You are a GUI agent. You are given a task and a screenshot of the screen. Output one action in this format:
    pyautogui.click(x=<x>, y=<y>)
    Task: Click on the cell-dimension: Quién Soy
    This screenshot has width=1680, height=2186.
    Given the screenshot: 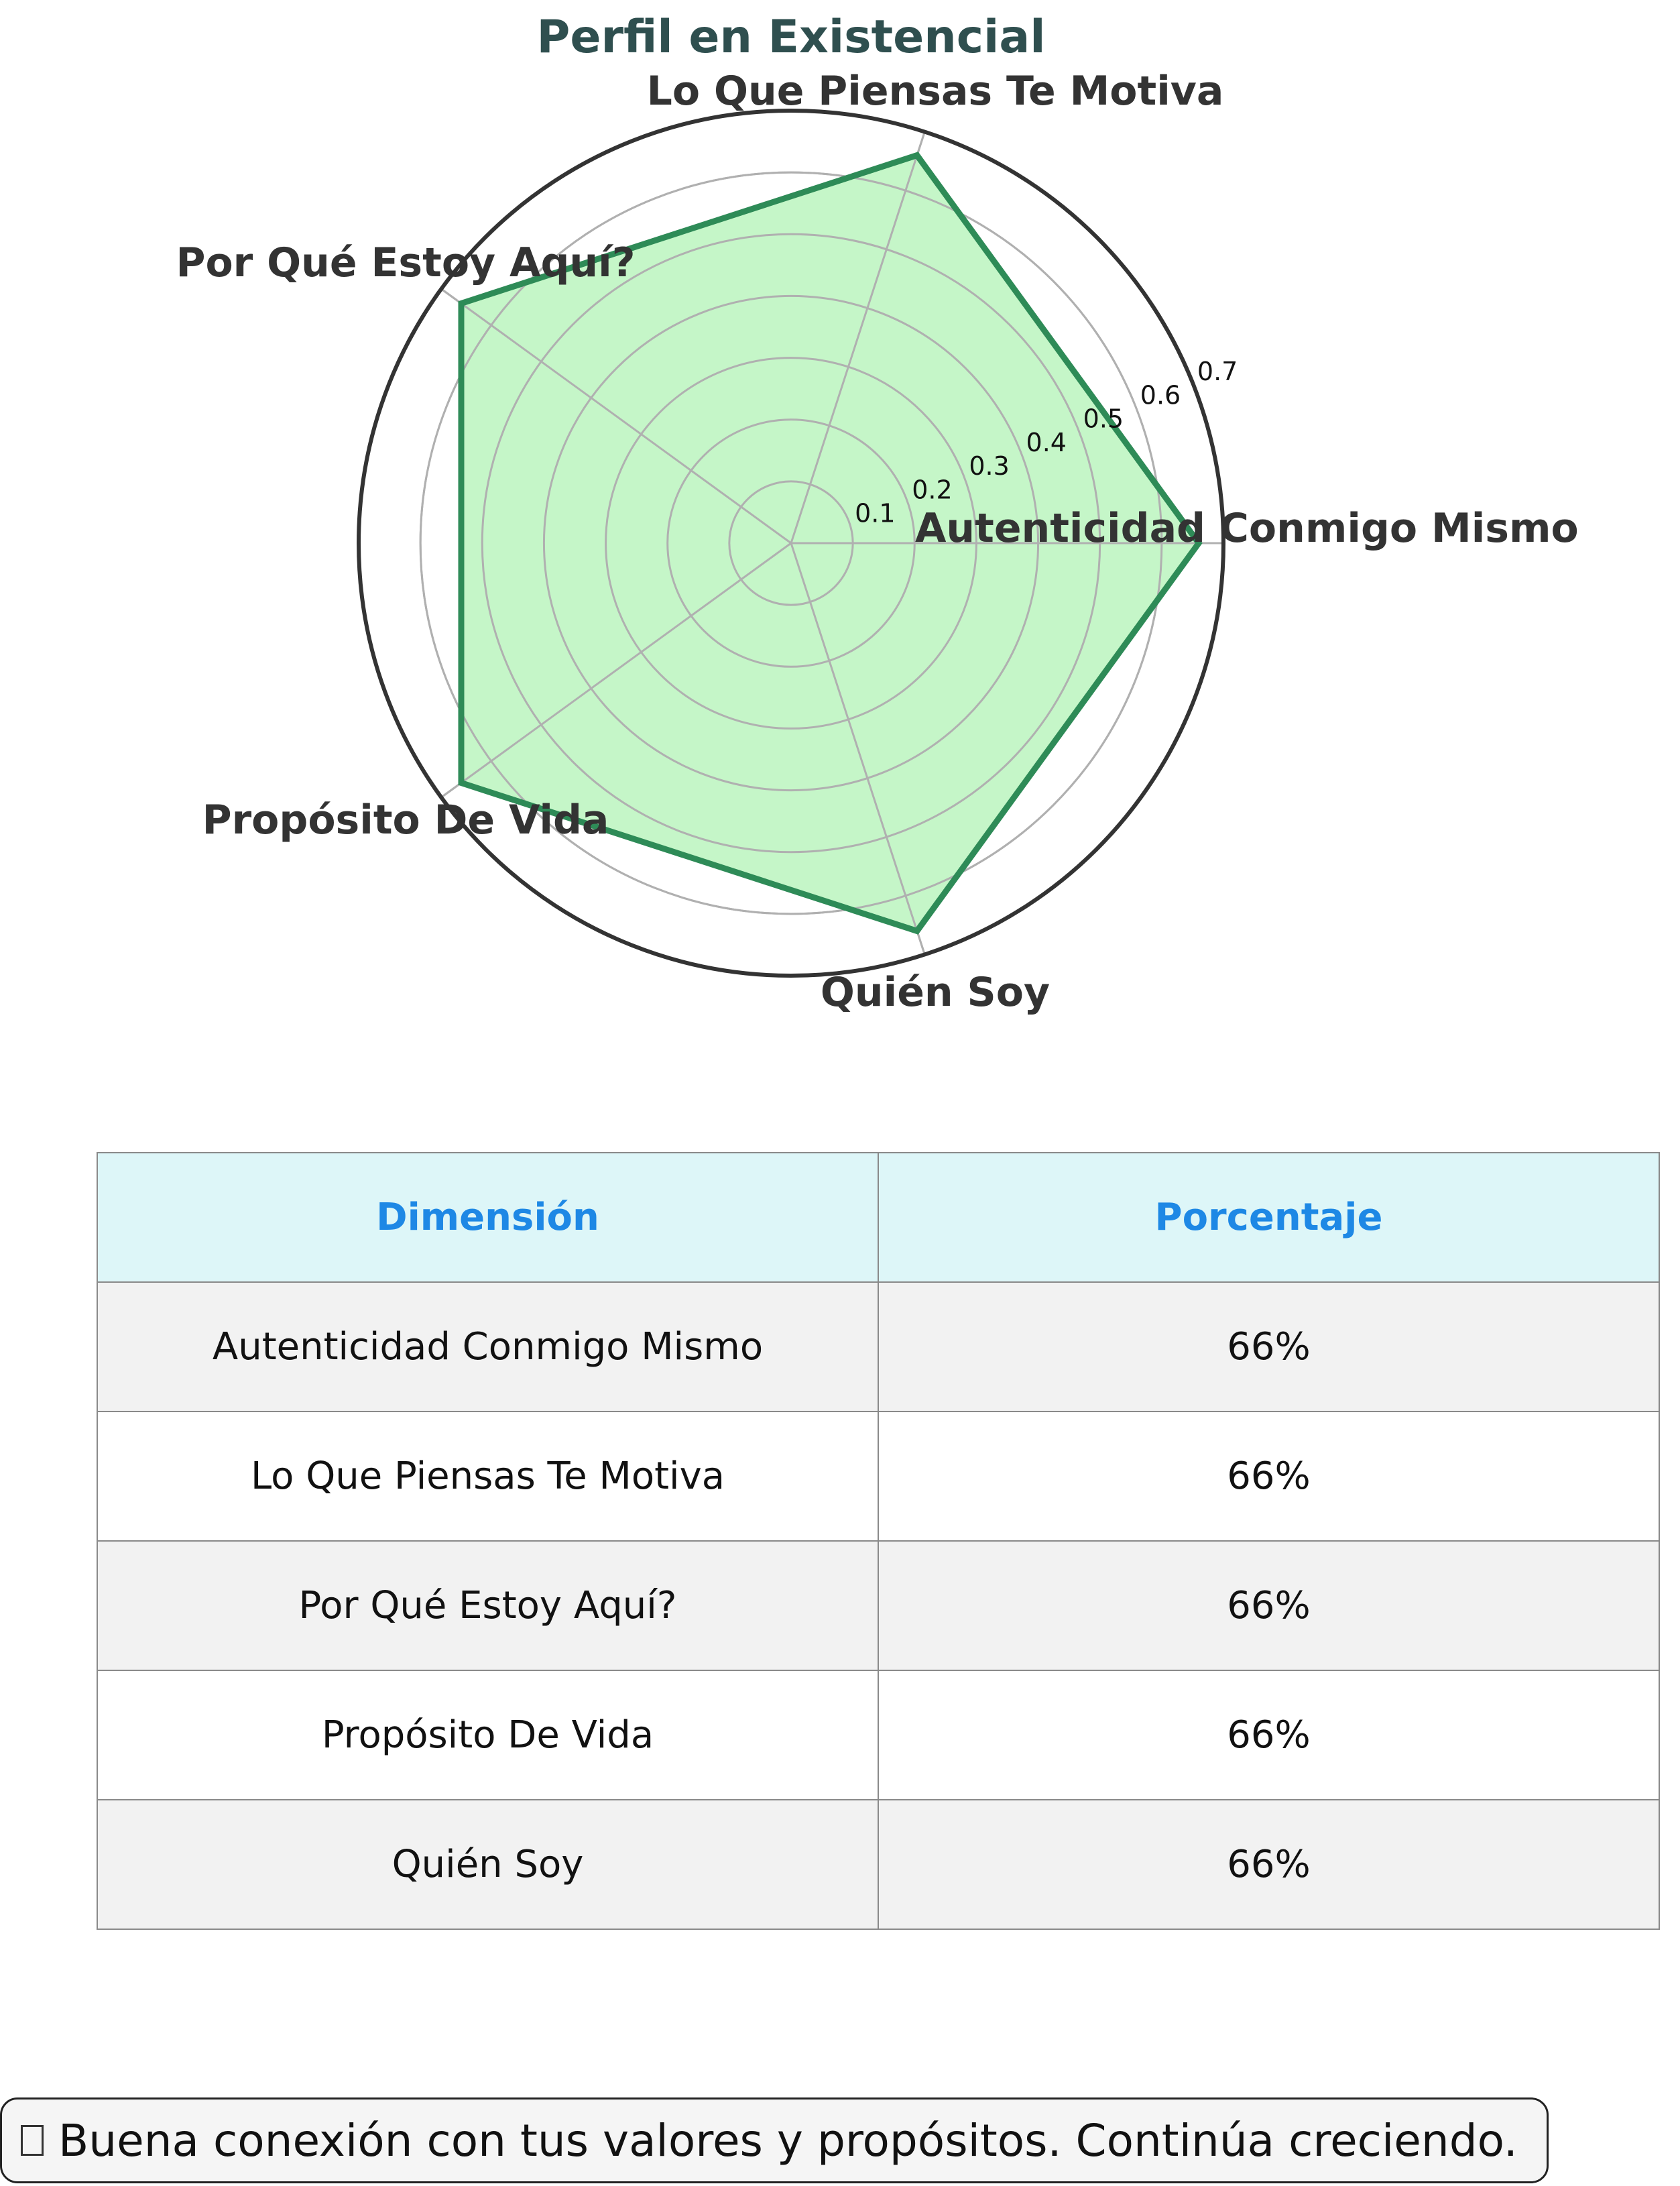 What is the action you would take?
    pyautogui.click(x=488, y=1864)
    